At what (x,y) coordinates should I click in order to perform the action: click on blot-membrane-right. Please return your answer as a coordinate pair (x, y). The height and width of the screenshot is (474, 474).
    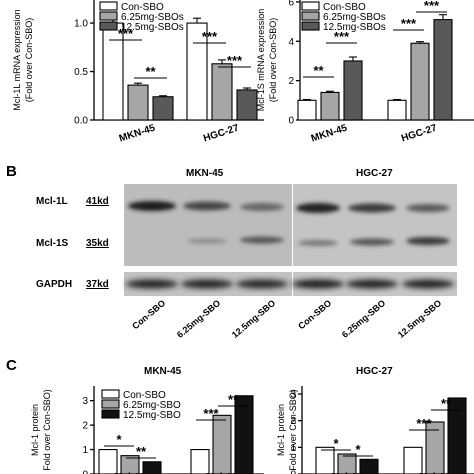
    Looking at the image, I should click on (375, 225).